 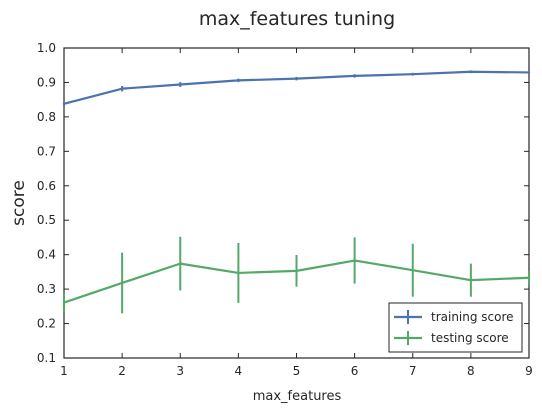 What do you see at coordinates (470, 338) in the screenshot?
I see `legend-testing-score-label: testing score` at bounding box center [470, 338].